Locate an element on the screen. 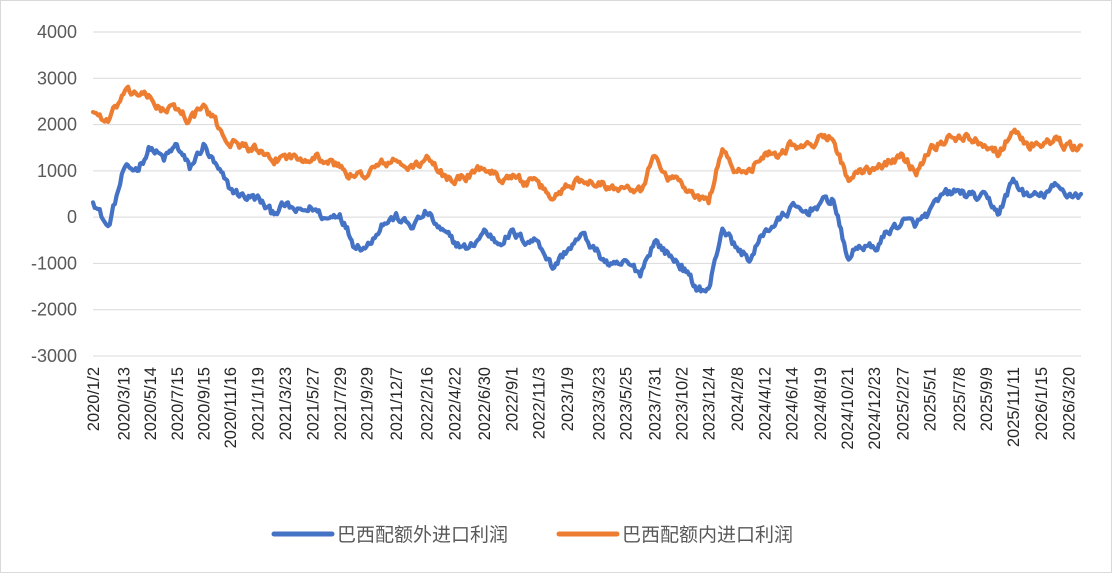 This screenshot has width=1112, height=577. y-tick-label: -3000 is located at coordinates (54, 356).